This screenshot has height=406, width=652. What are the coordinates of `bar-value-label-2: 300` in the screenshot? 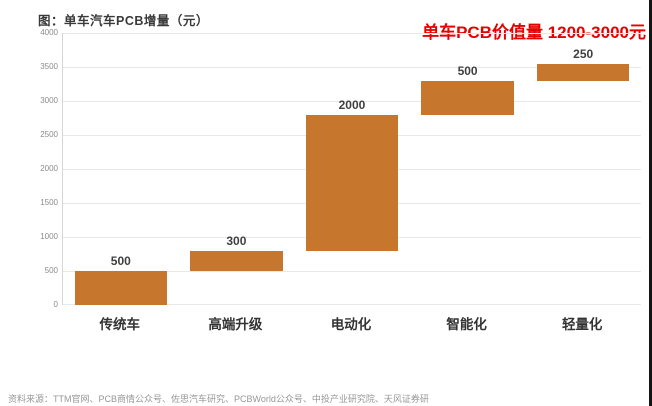 It's located at (236, 240).